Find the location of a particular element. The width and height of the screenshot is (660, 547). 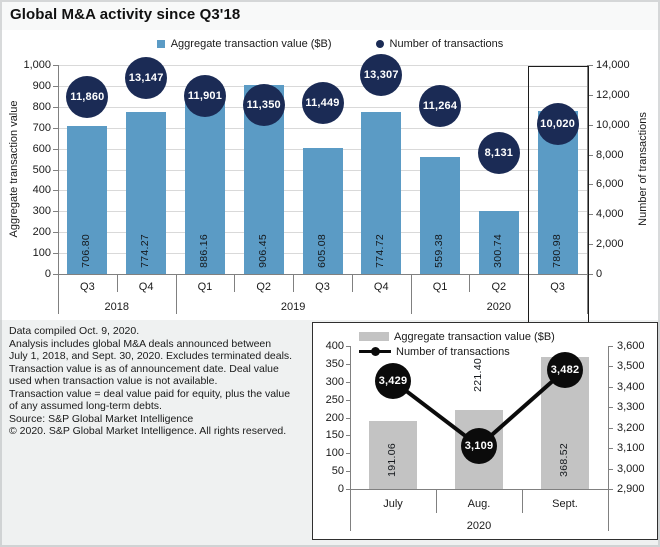

line-marker-dot-icon is located at coordinates (375, 351).